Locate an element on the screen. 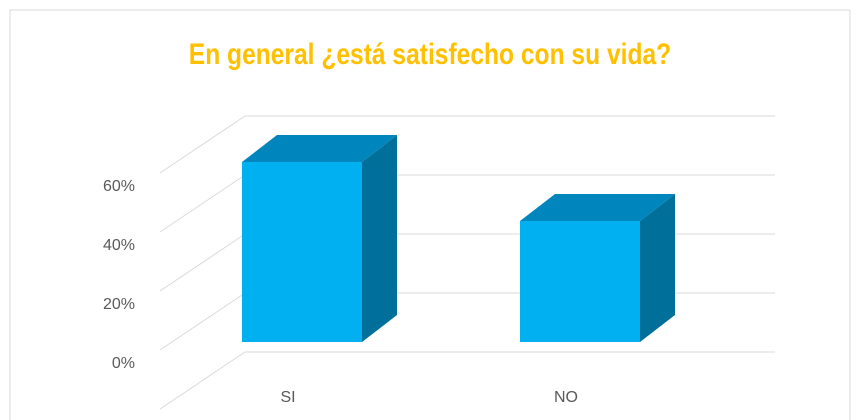 The width and height of the screenshot is (860, 420). y-tick-label: 60% is located at coordinates (119, 186).